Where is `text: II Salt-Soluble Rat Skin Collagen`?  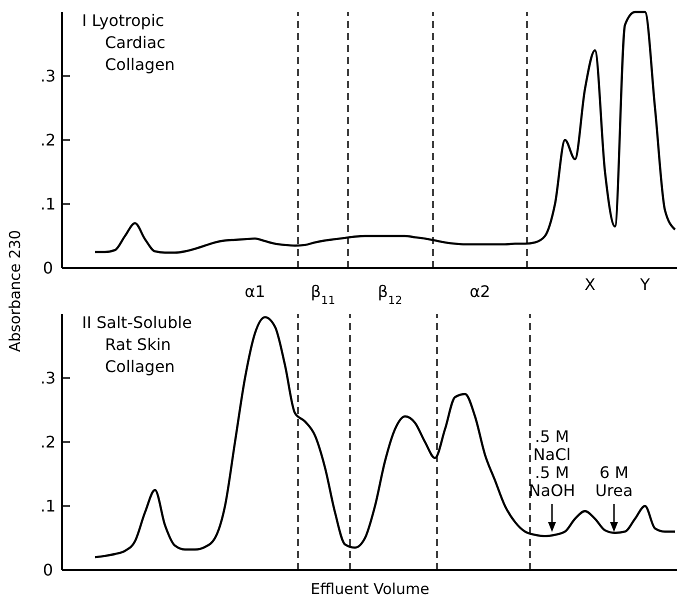 text: II Salt-Soluble Rat Skin Collagen is located at coordinates (137, 344).